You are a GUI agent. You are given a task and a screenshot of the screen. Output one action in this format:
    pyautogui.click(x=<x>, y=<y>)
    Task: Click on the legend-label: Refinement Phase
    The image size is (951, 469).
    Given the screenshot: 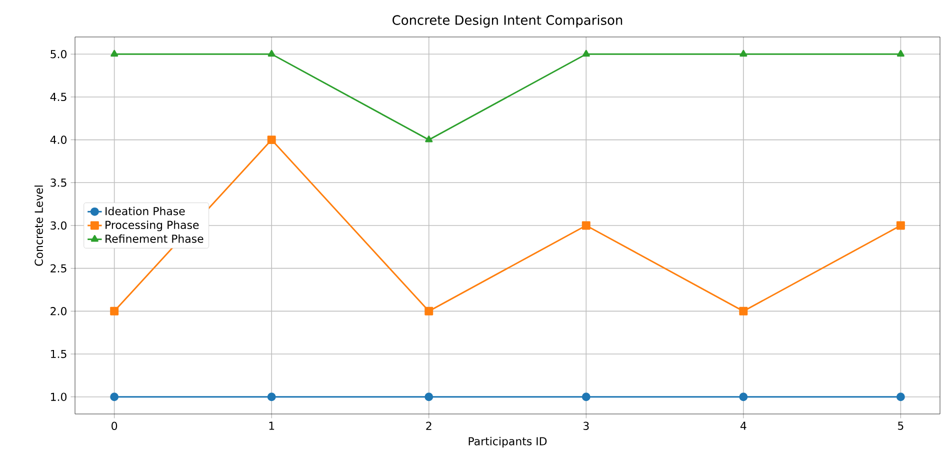 What is the action you would take?
    pyautogui.click(x=155, y=238)
    